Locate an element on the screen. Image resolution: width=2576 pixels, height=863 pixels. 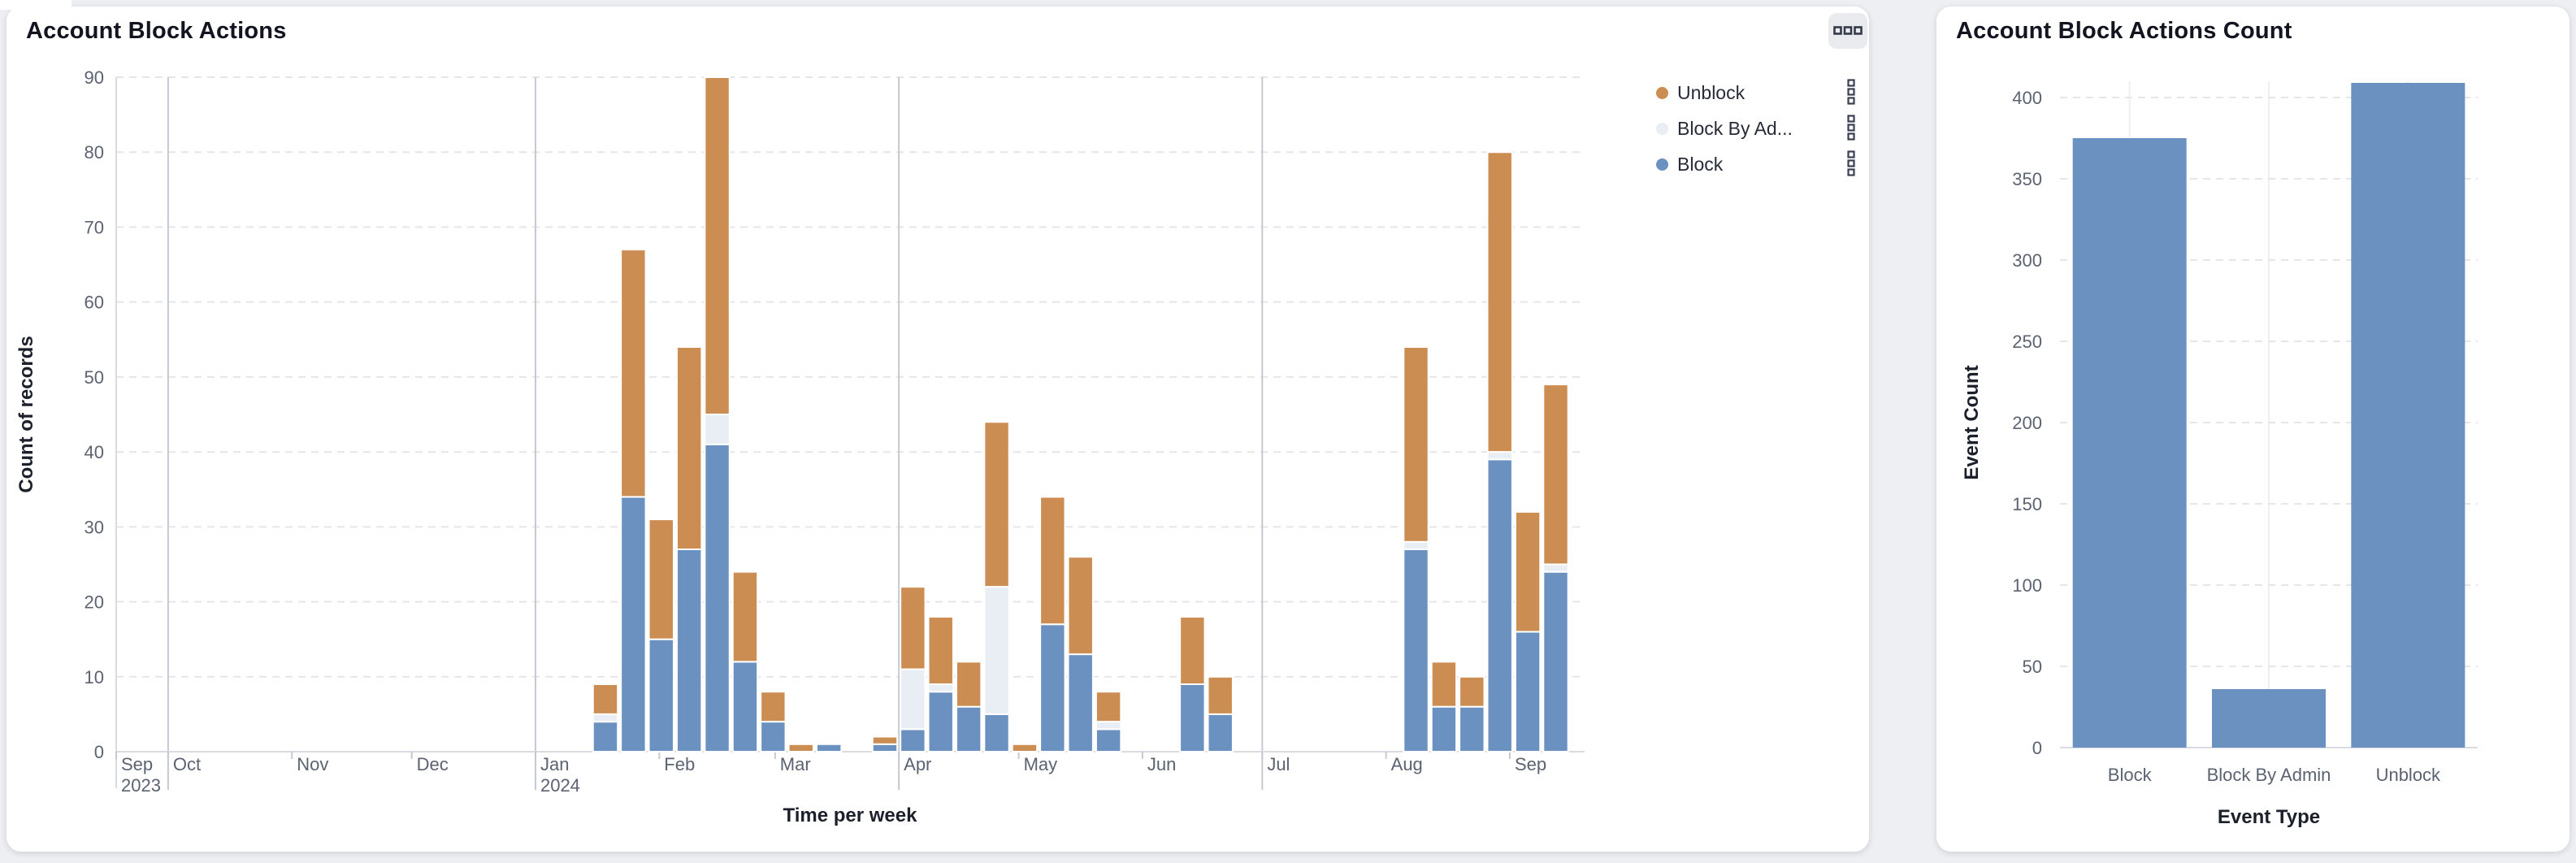
left-panel-title: Account Block Actions is located at coordinates (156, 31).